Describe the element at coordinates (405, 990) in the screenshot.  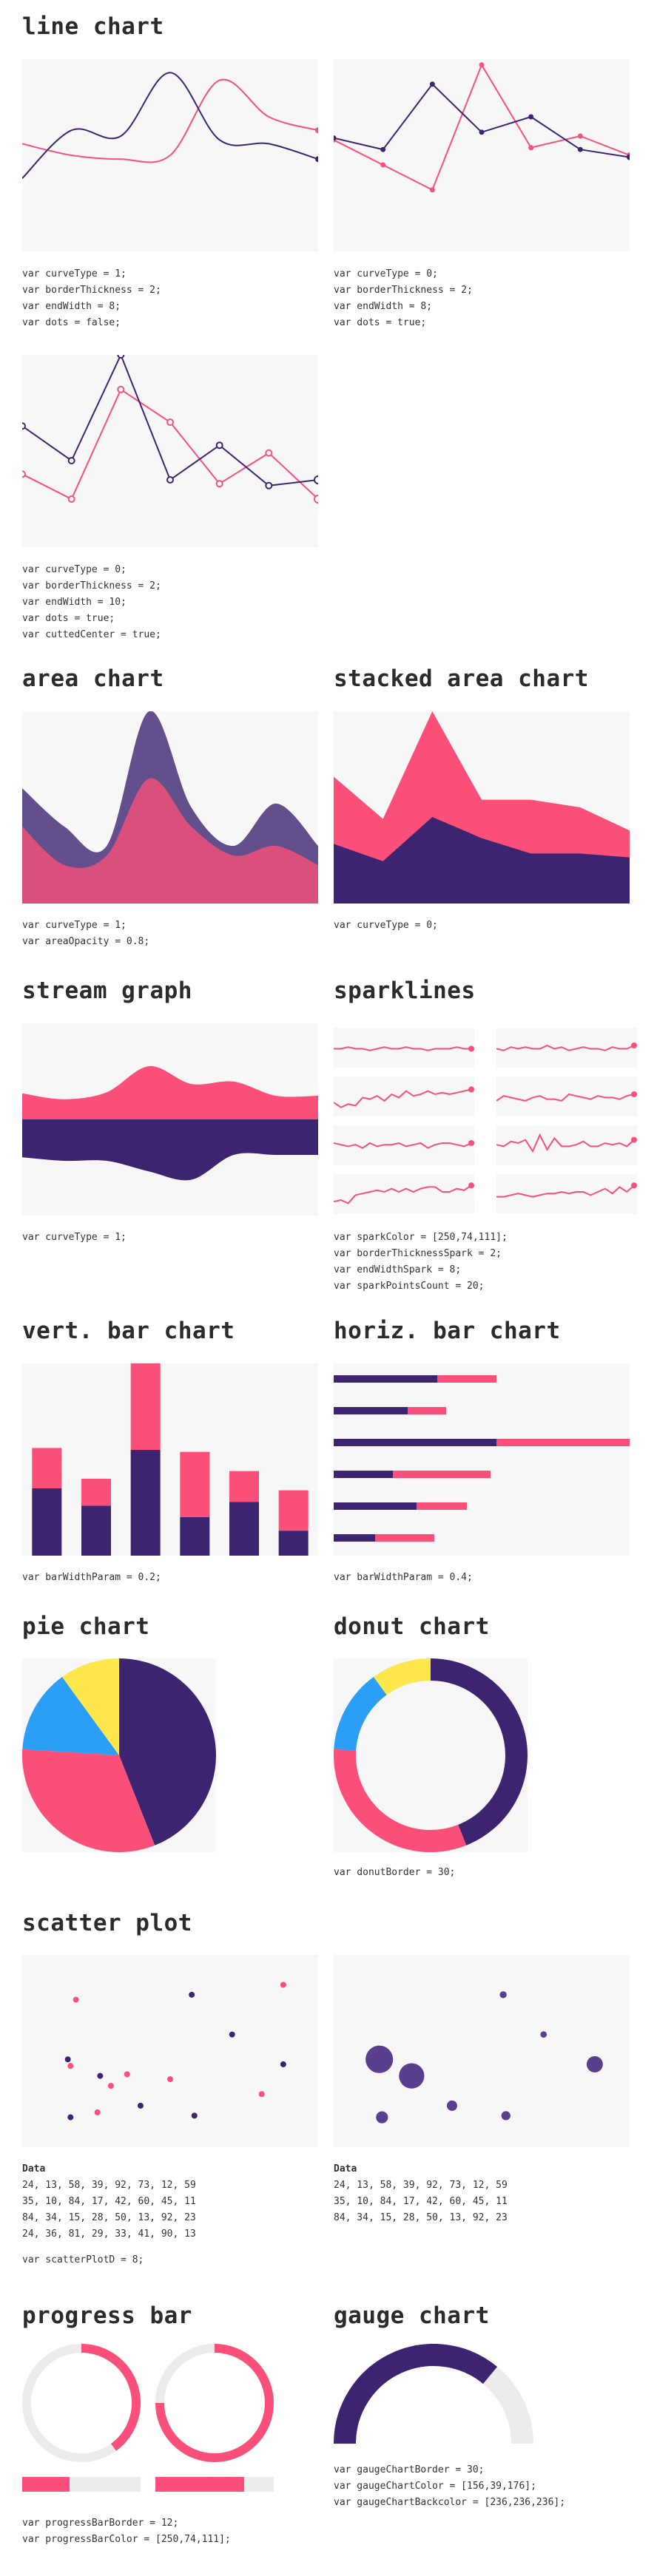
I see `sparklines-title: sparklines` at that location.